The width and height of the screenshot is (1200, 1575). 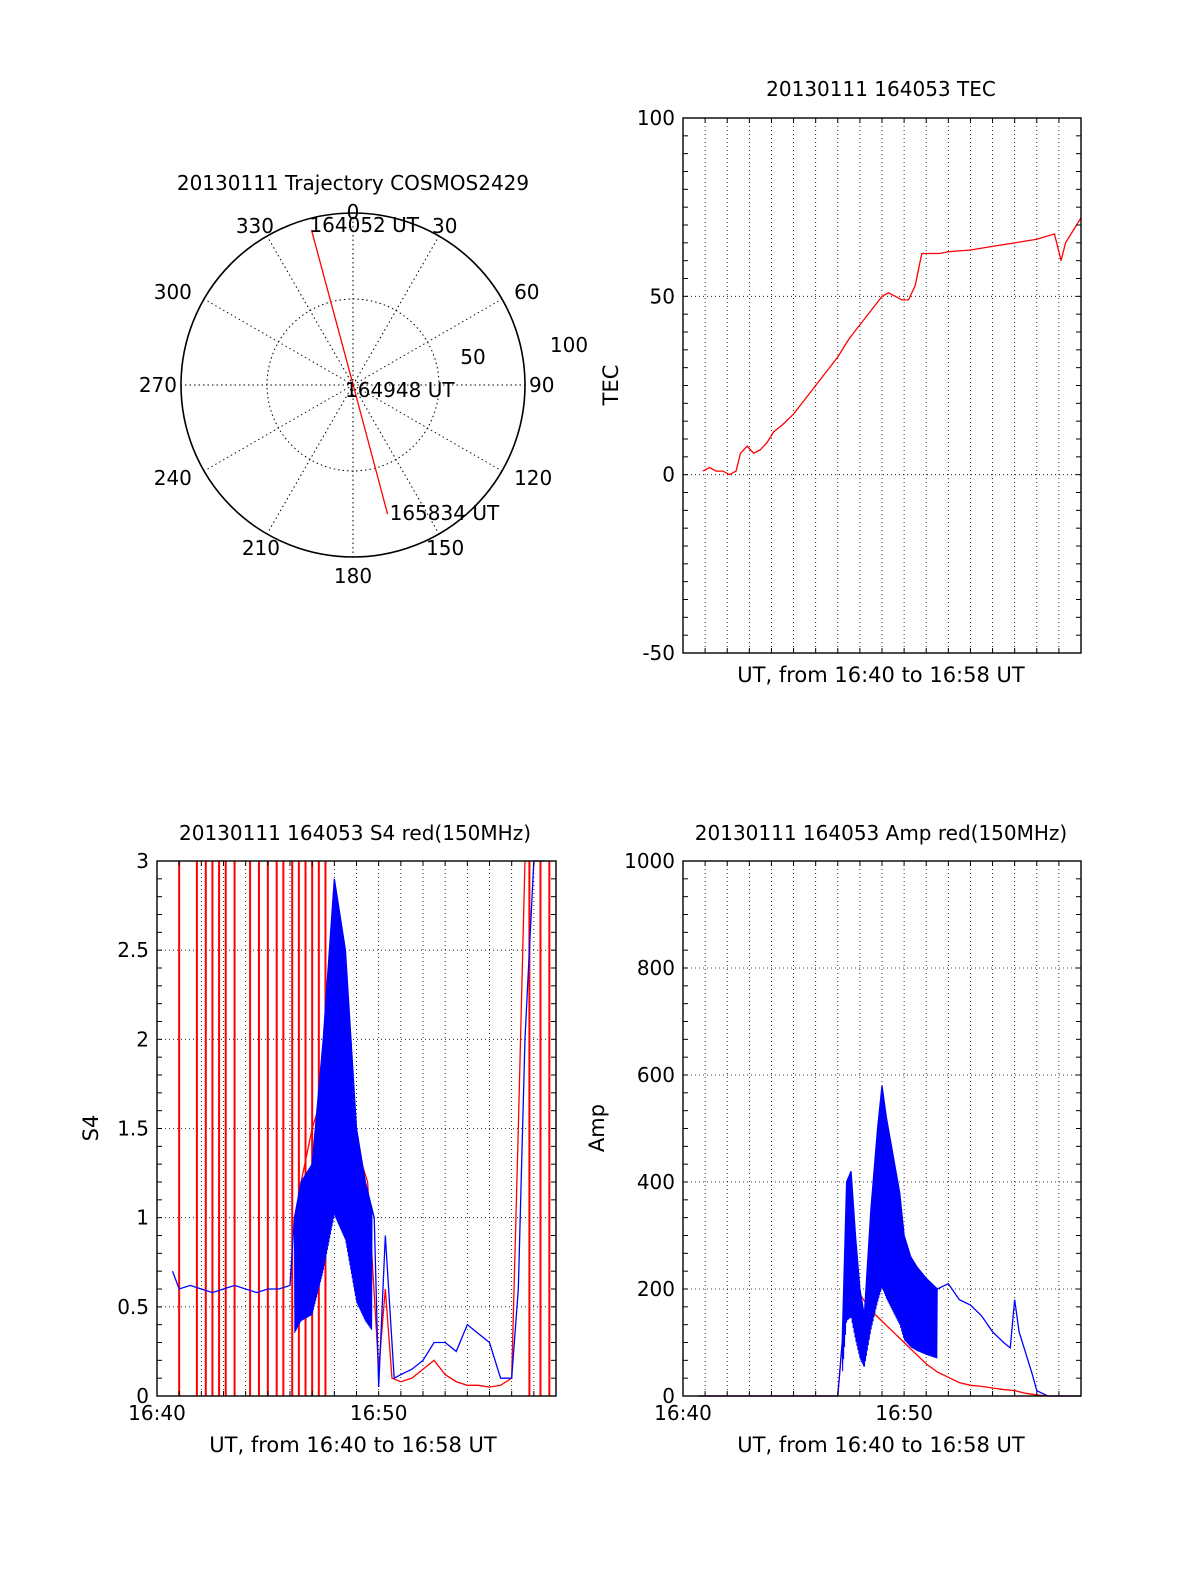 What do you see at coordinates (656, 968) in the screenshot?
I see `y-tick-label: 800` at bounding box center [656, 968].